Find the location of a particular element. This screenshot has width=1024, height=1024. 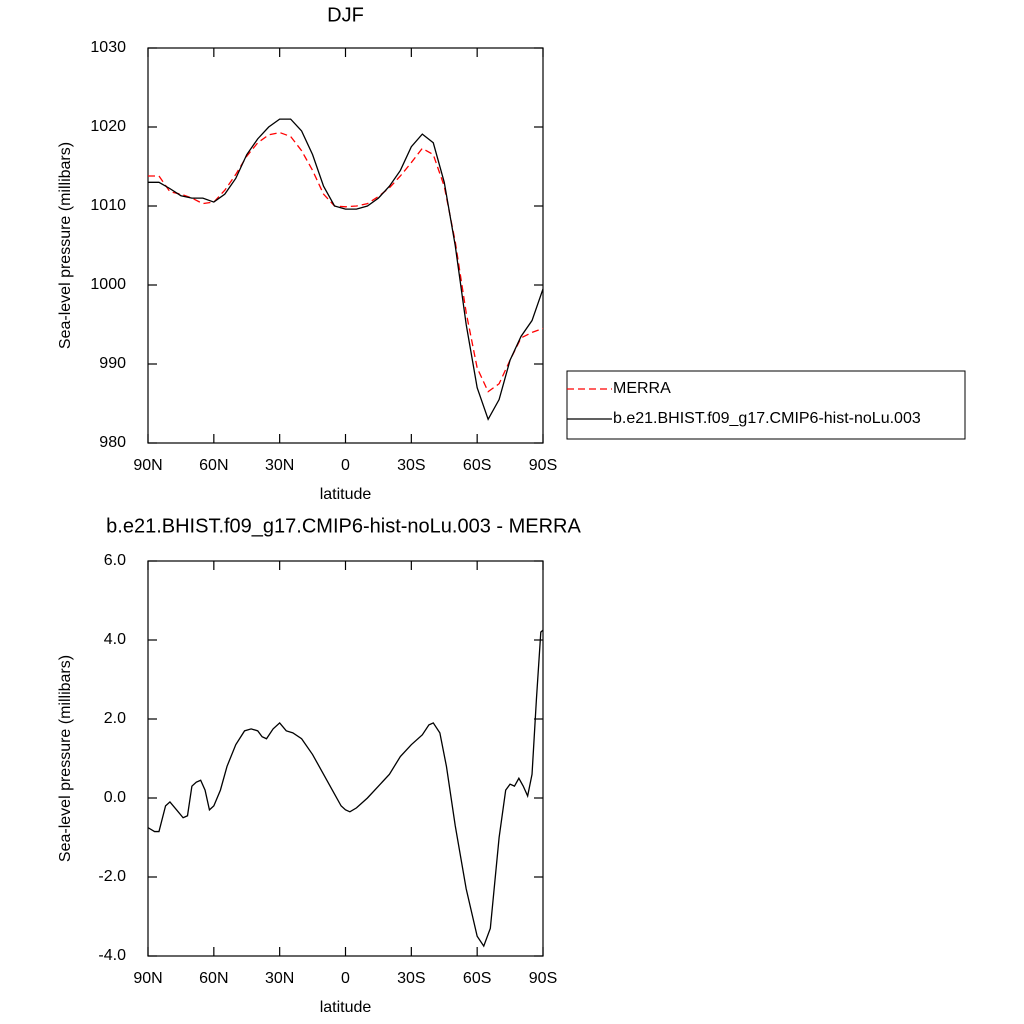

legend-label: MERRA is located at coordinates (642, 388).